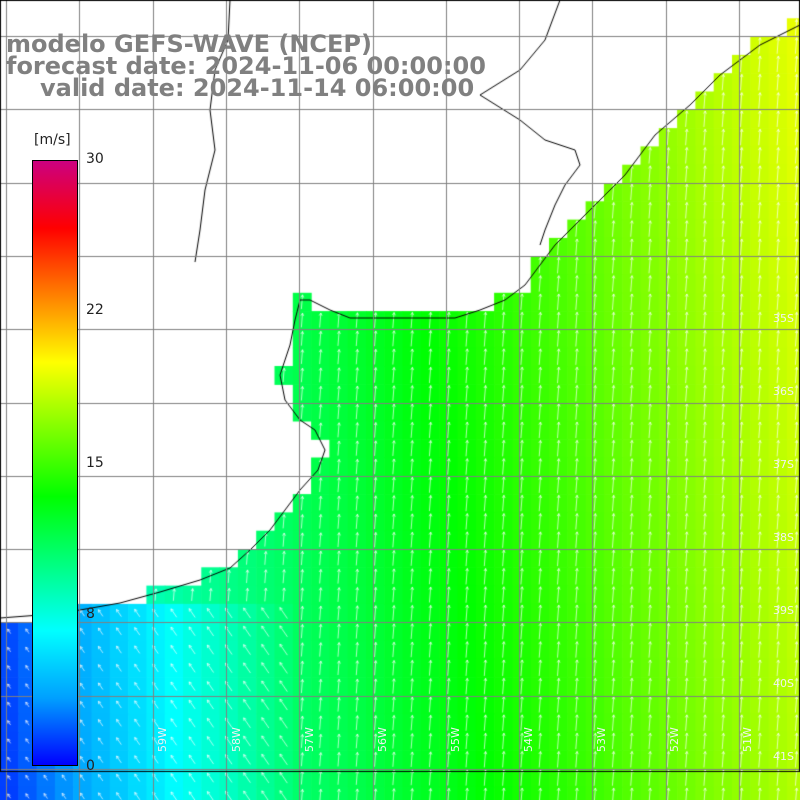 The height and width of the screenshot is (800, 800). What do you see at coordinates (95, 463) in the screenshot?
I see `colorbar-tick-label: 15` at bounding box center [95, 463].